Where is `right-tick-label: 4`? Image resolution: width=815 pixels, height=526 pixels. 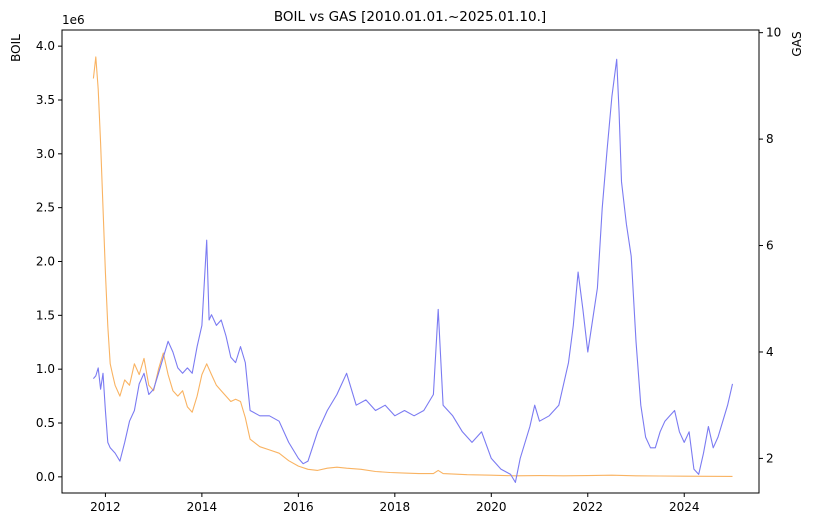 right-tick-label: 4 is located at coordinates (770, 352).